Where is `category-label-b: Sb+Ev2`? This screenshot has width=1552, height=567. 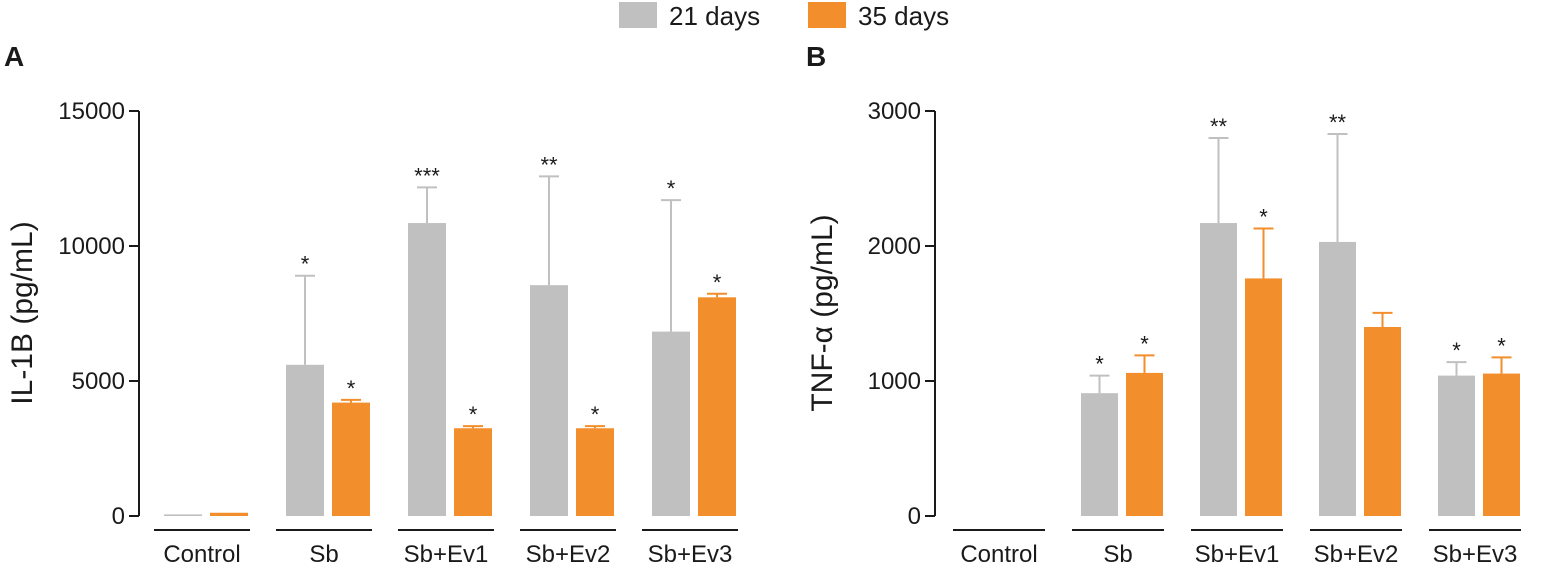
category-label-b: Sb+Ev2 is located at coordinates (1356, 554).